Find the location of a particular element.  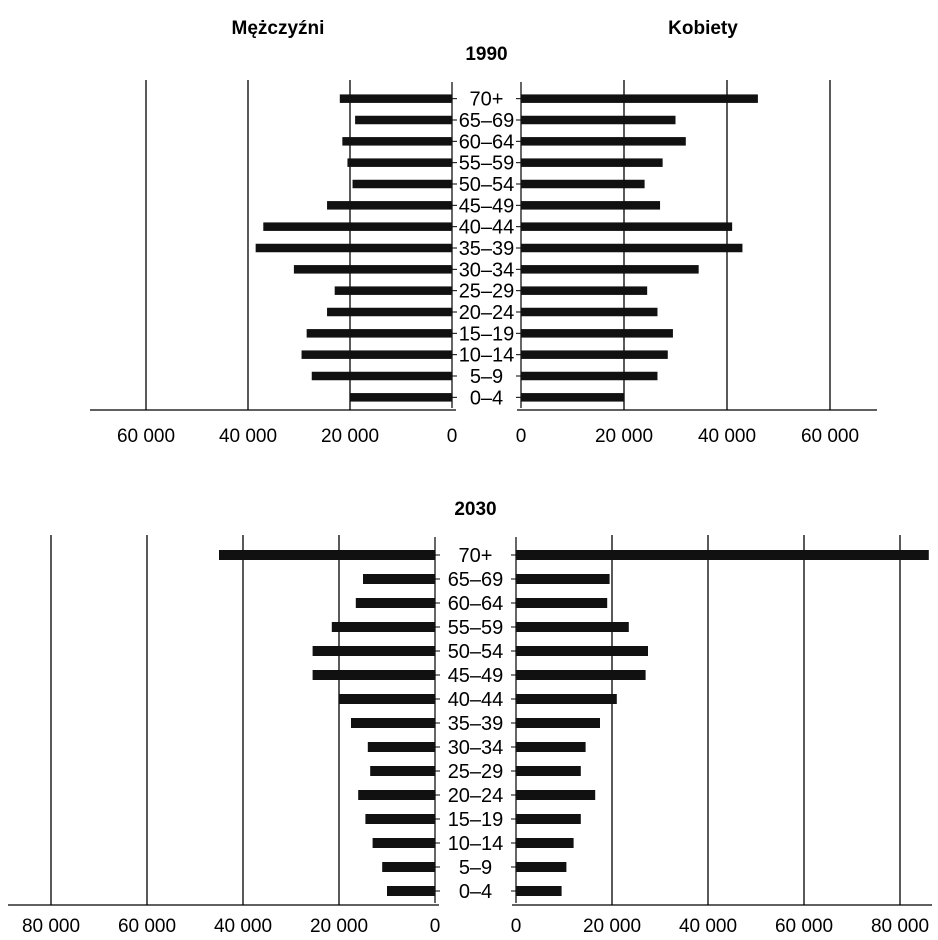

legend-men-label: Mężczyźni is located at coordinates (278, 28).